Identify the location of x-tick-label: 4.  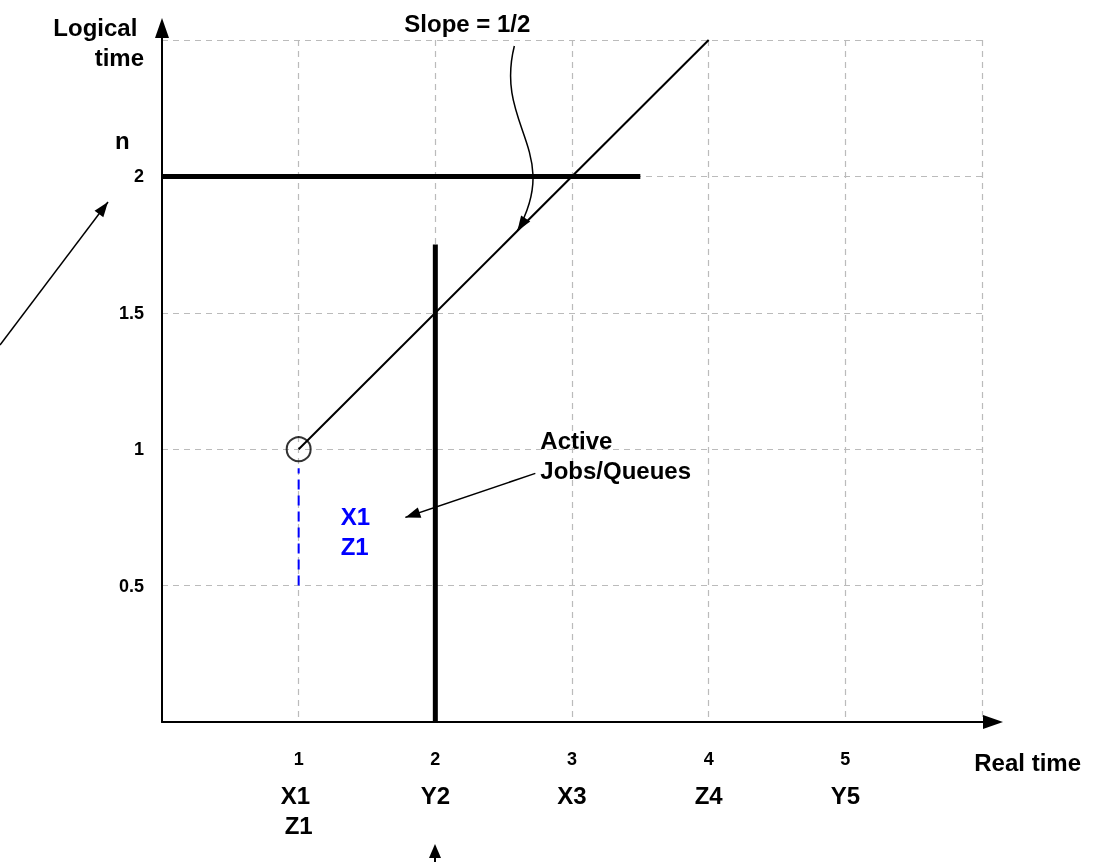
(708, 759).